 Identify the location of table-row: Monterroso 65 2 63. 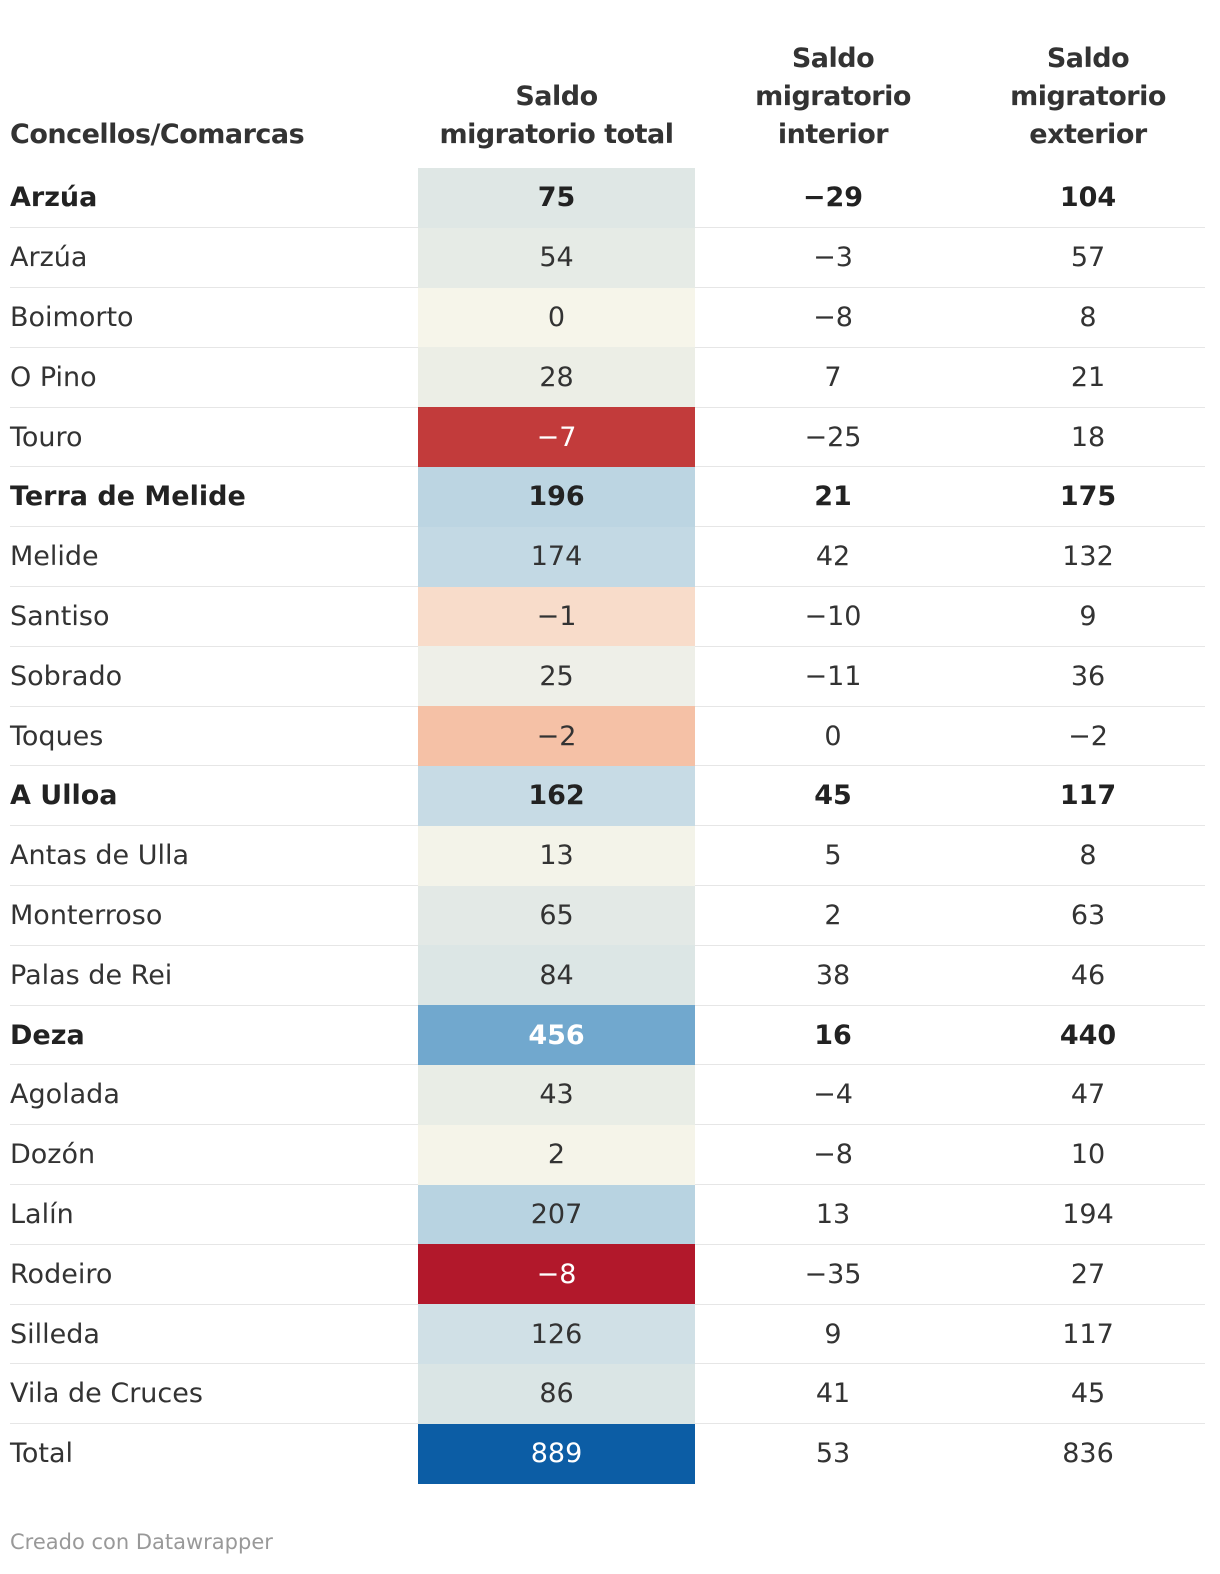
(607, 915).